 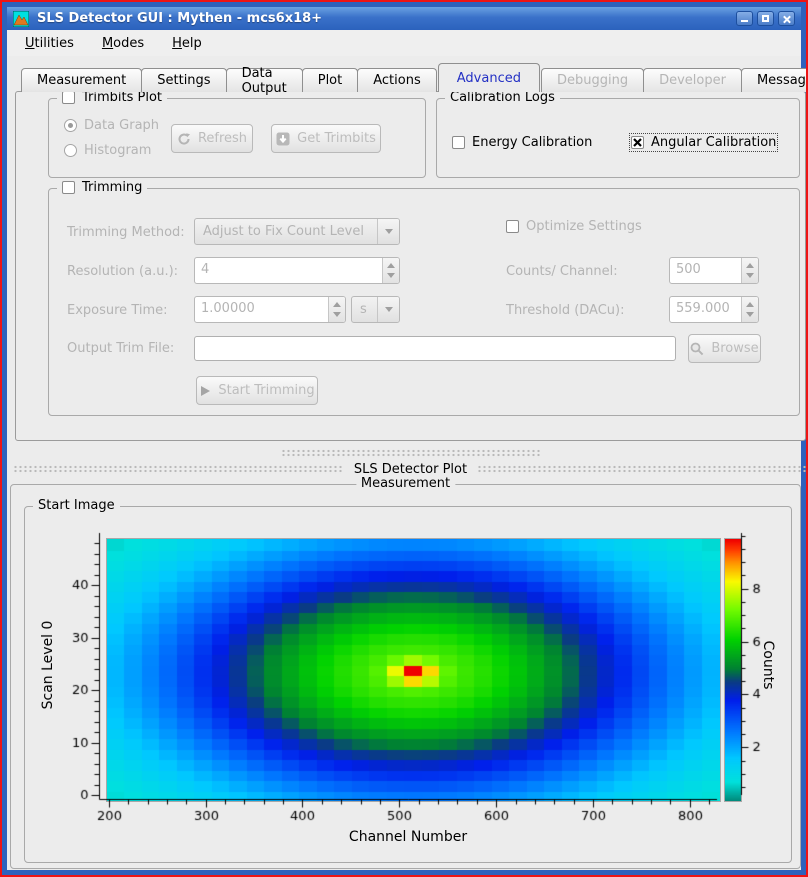 What do you see at coordinates (206, 390) in the screenshot?
I see `play-icon` at bounding box center [206, 390].